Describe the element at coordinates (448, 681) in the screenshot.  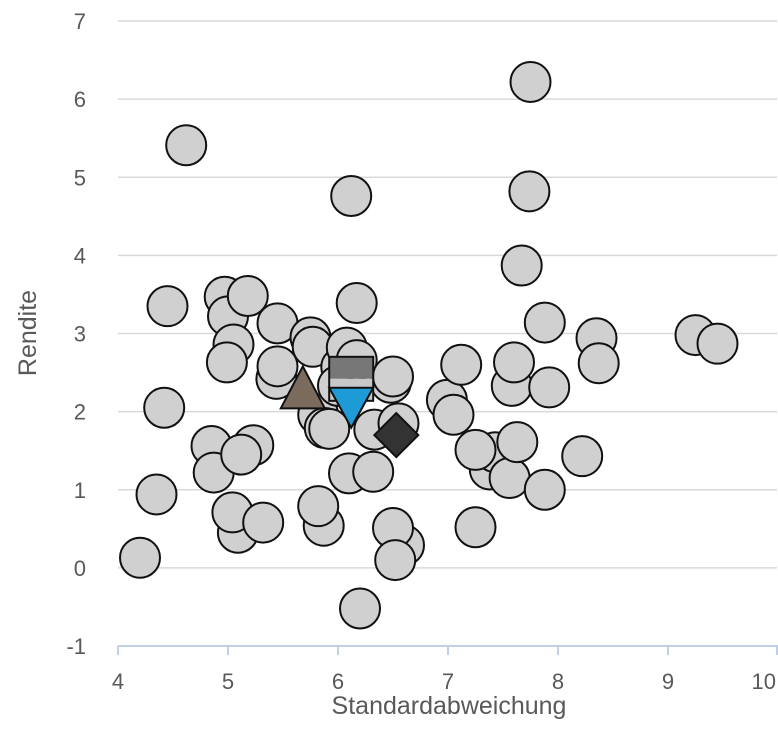
I see `x-tick-label: 7` at that location.